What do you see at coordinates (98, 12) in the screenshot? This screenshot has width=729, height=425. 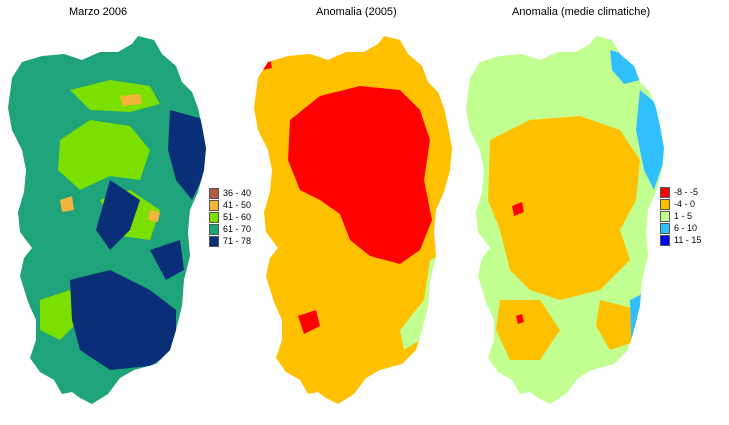 I see `panel-title-marzo-2006: Marzo 2006` at bounding box center [98, 12].